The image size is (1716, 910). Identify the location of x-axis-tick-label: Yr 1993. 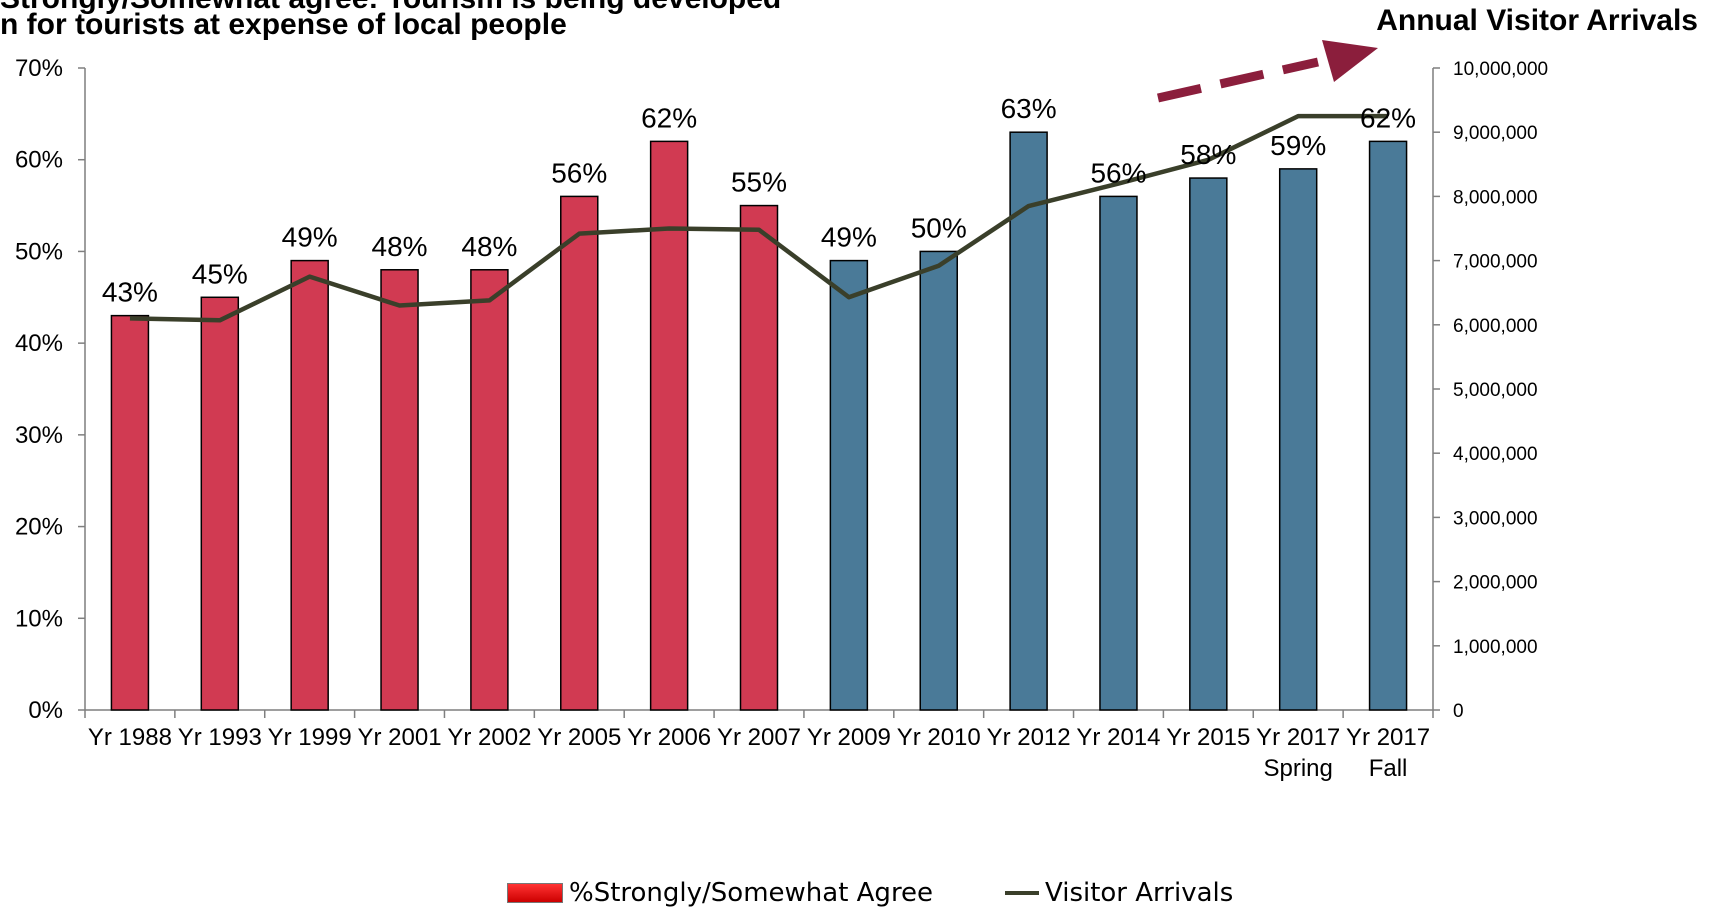
(220, 737).